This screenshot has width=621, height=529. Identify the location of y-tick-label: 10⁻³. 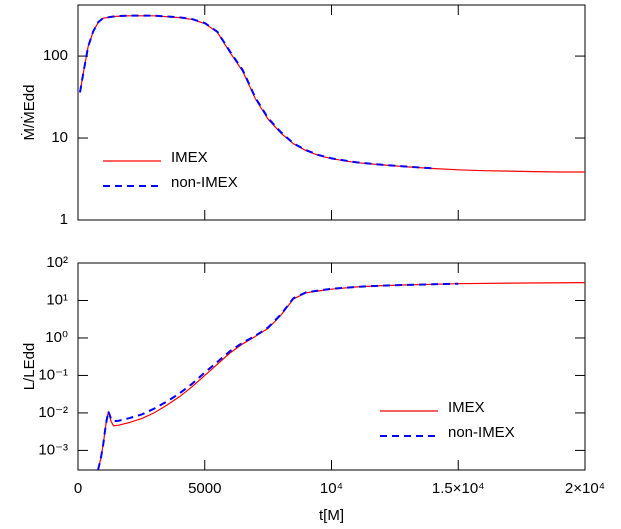
(53, 449).